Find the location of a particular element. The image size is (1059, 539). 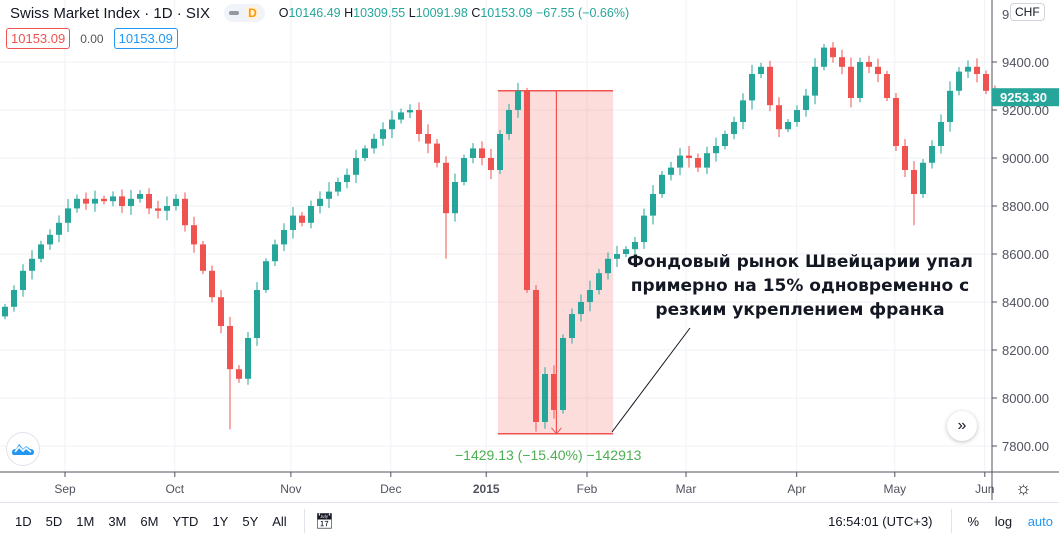

range-1m: 1M is located at coordinates (85, 521).